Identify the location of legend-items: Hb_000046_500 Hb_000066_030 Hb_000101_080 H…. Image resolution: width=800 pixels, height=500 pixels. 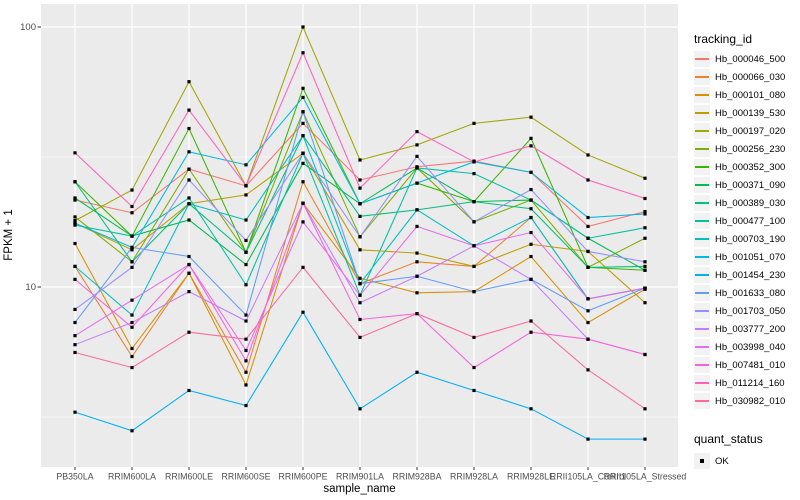
(747, 230).